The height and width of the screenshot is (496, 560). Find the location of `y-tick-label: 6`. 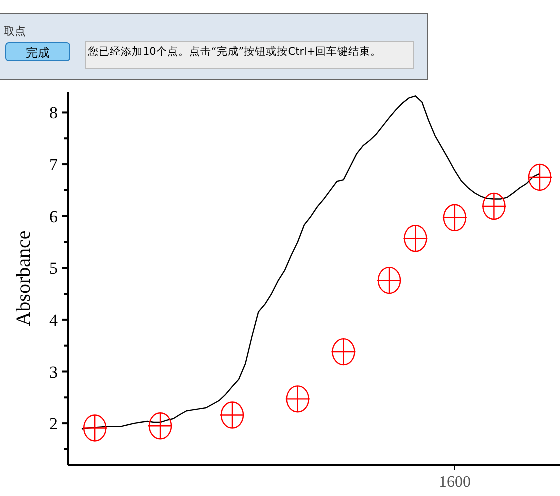

y-tick-label: 6 is located at coordinates (54, 216).